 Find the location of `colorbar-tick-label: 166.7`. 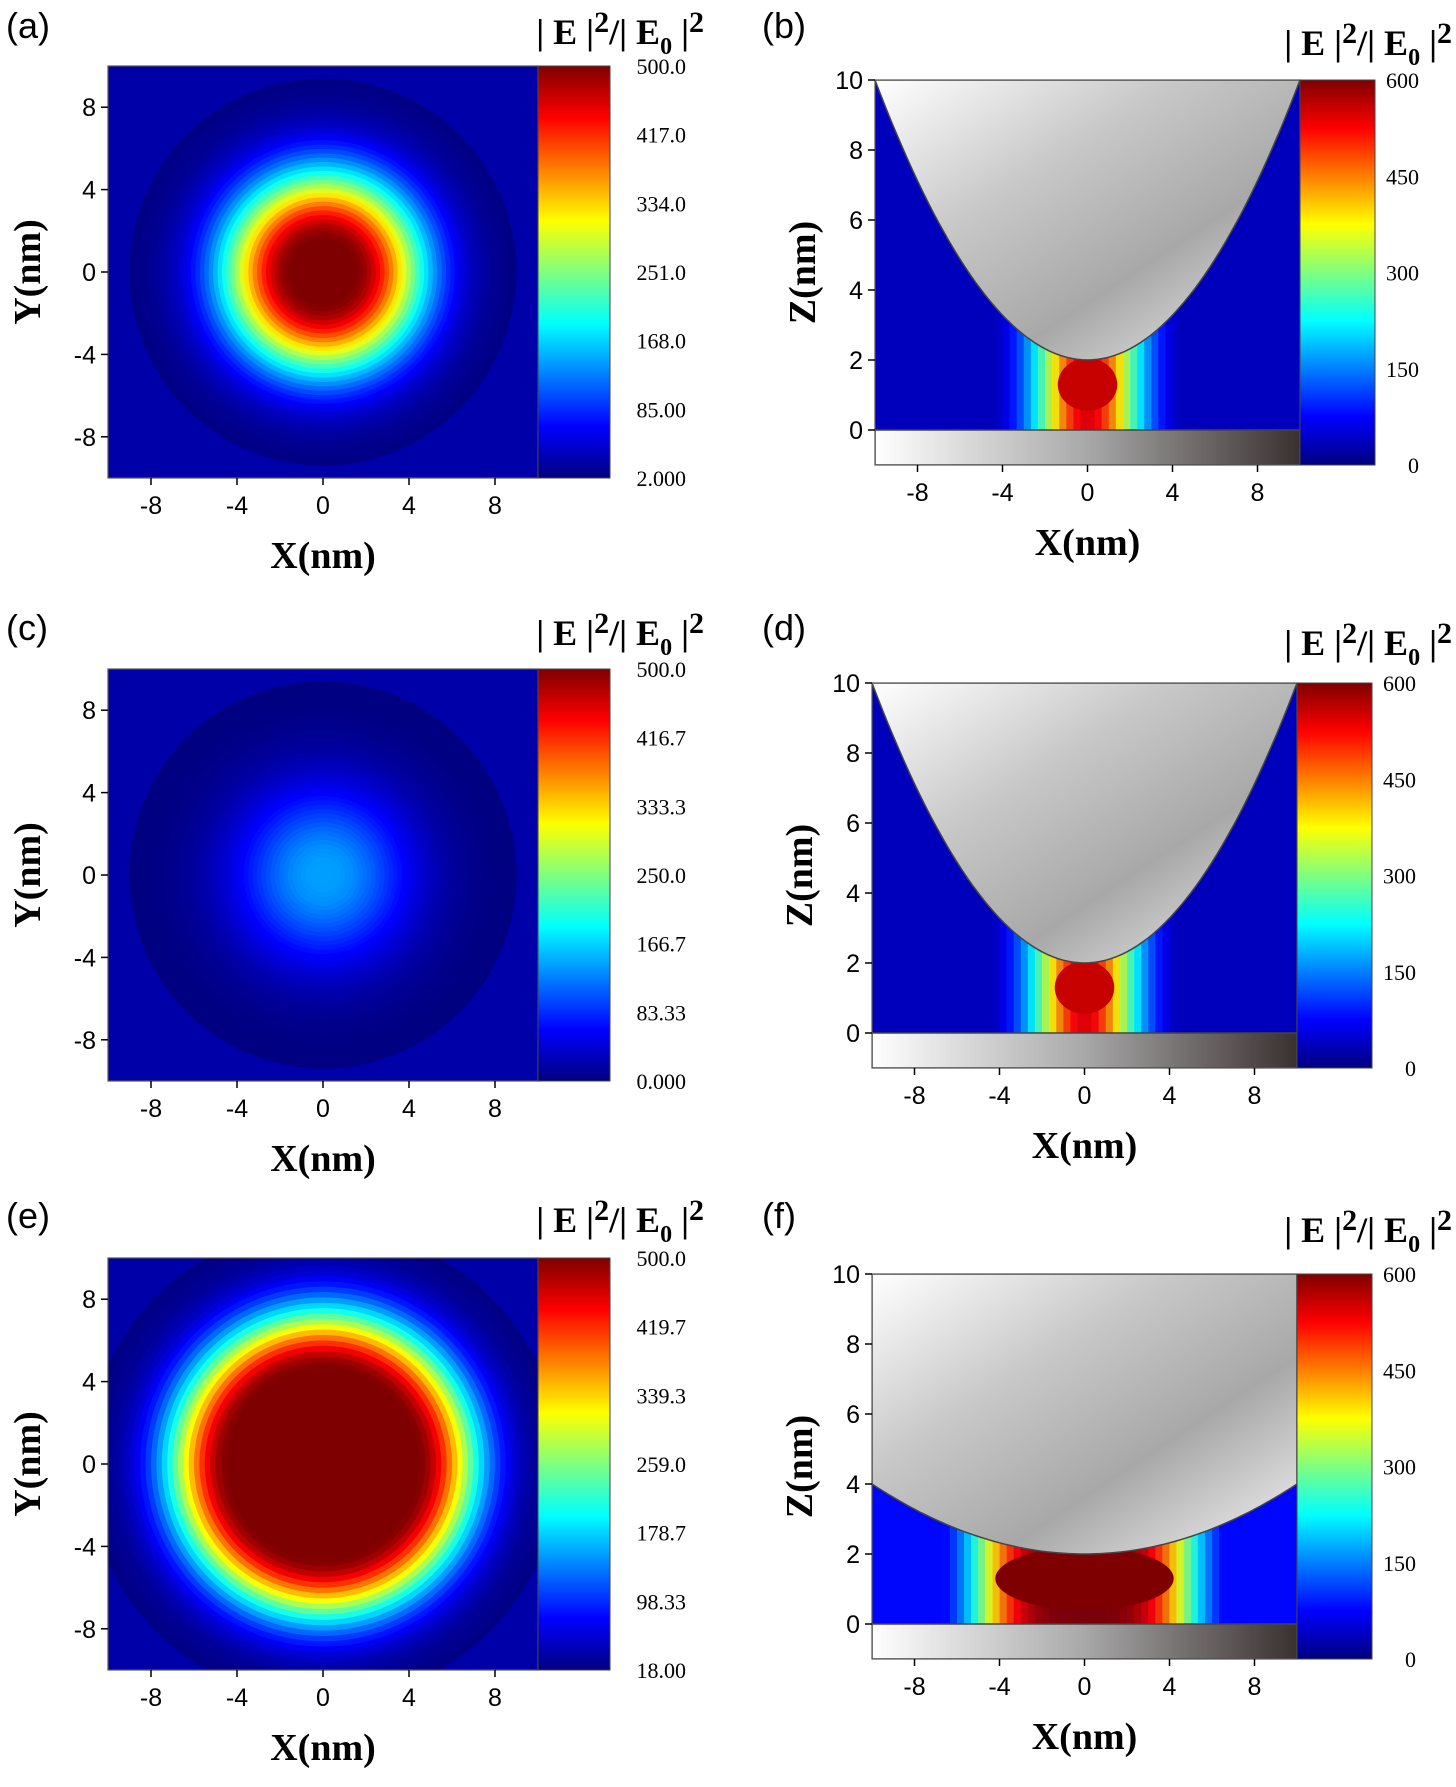

colorbar-tick-label: 166.7 is located at coordinates (662, 944).